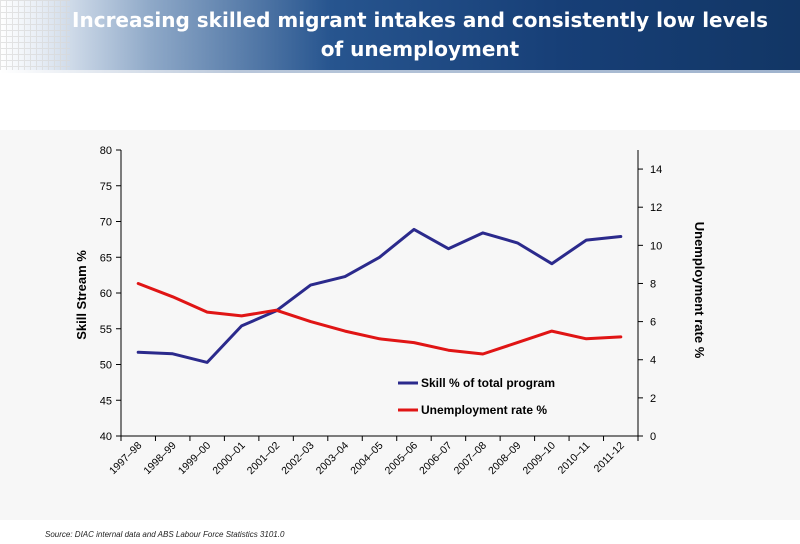  I want to click on y-tick-label: 60, so click(106, 294).